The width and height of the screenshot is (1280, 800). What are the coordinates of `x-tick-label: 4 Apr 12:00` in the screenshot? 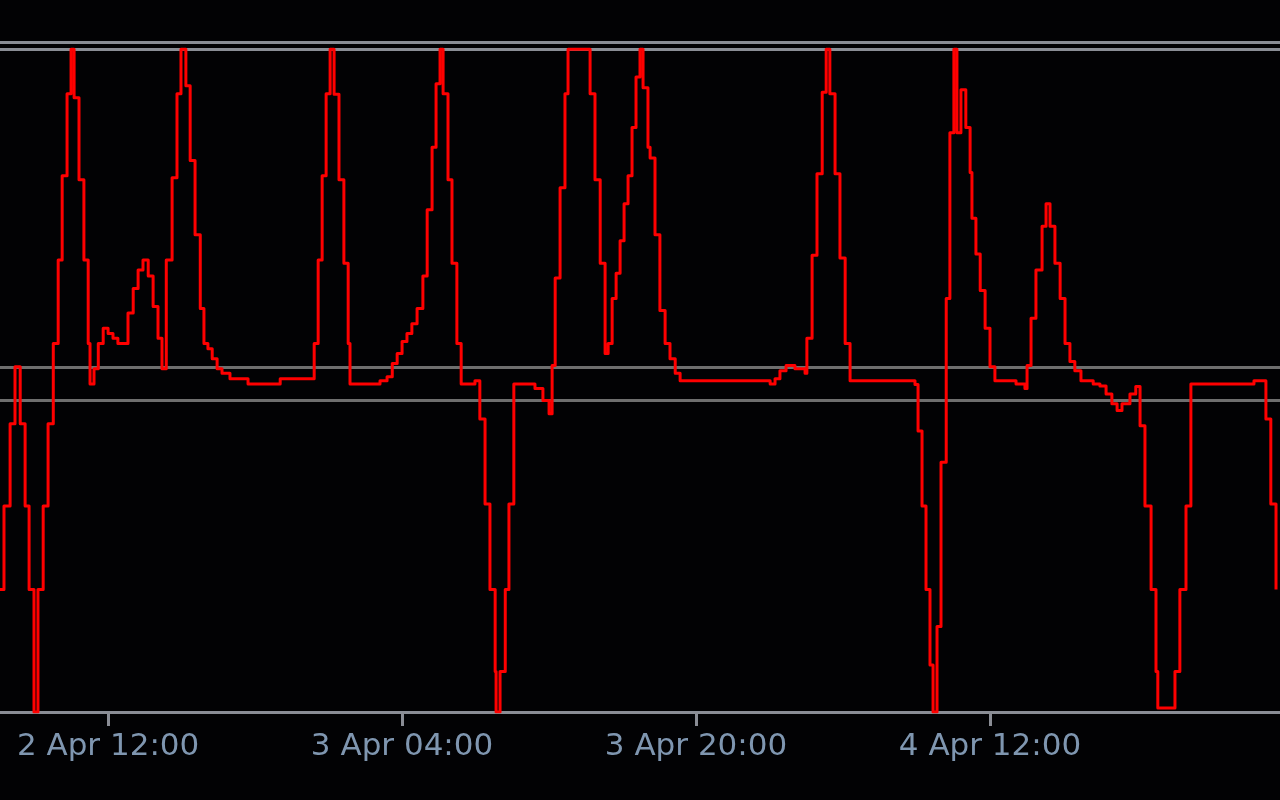 It's located at (990, 743).